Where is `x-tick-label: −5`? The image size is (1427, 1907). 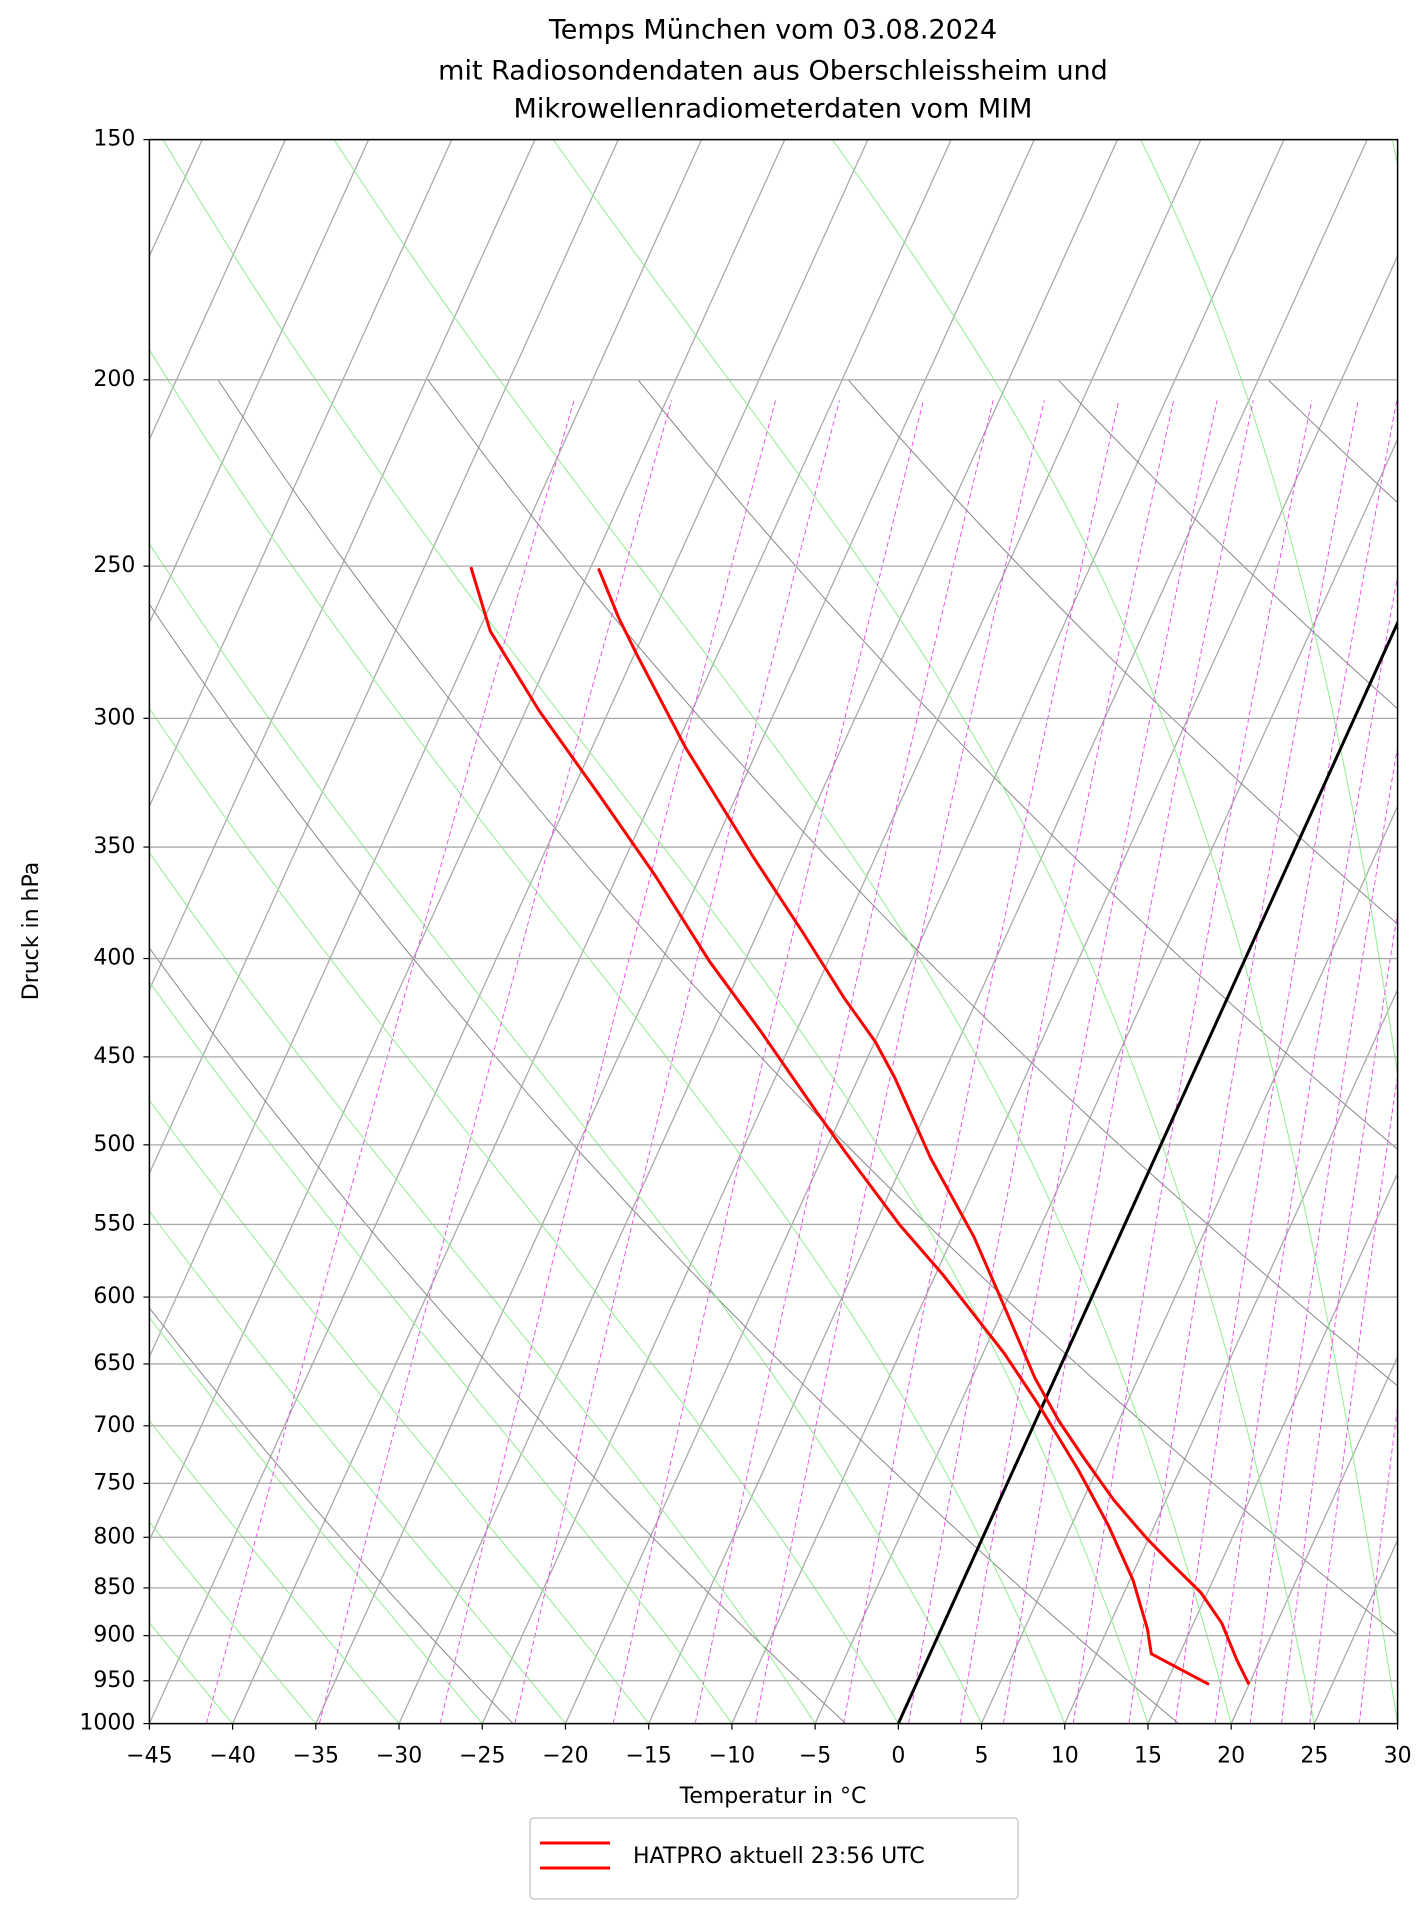 x-tick-label: −5 is located at coordinates (815, 1756).